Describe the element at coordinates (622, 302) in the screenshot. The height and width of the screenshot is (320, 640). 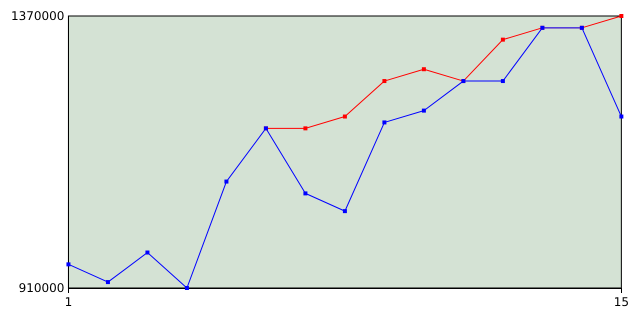
I see `x-tick-label: 15` at that location.